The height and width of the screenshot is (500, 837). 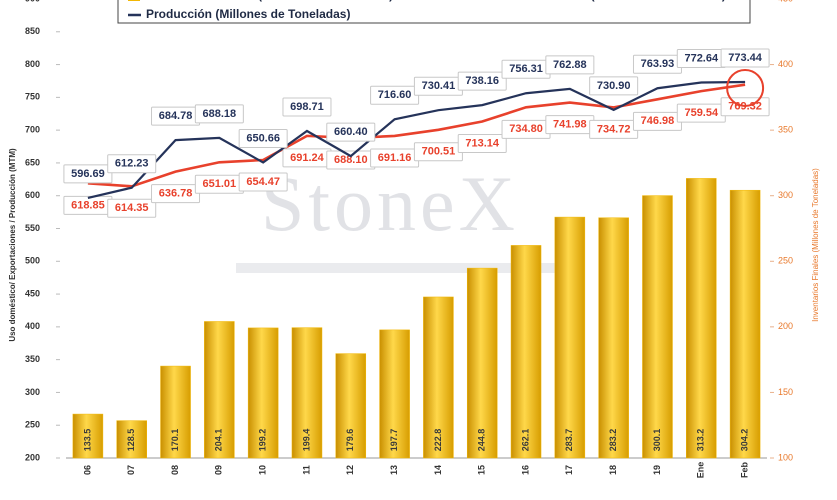 I want to click on value-label: 660.40, so click(x=351, y=132).